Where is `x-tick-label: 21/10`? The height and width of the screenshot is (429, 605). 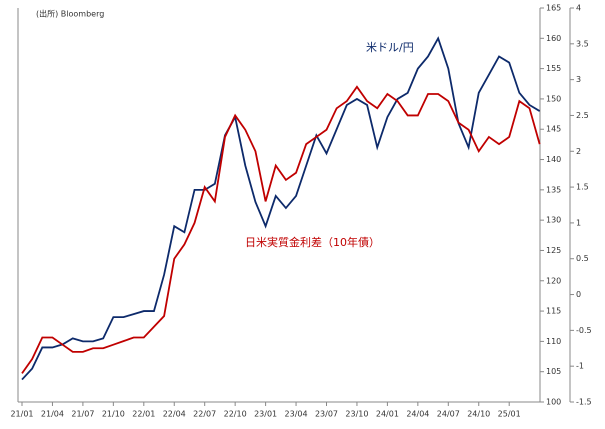
x-tick-label: 21/10 is located at coordinates (113, 414).